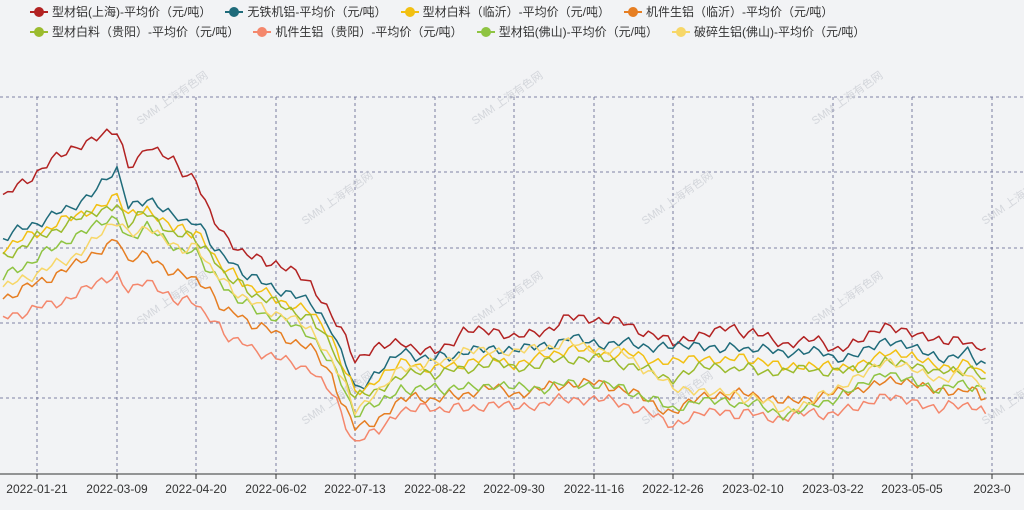  I want to click on x-tick-label: 2022-11-16, so click(594, 489).